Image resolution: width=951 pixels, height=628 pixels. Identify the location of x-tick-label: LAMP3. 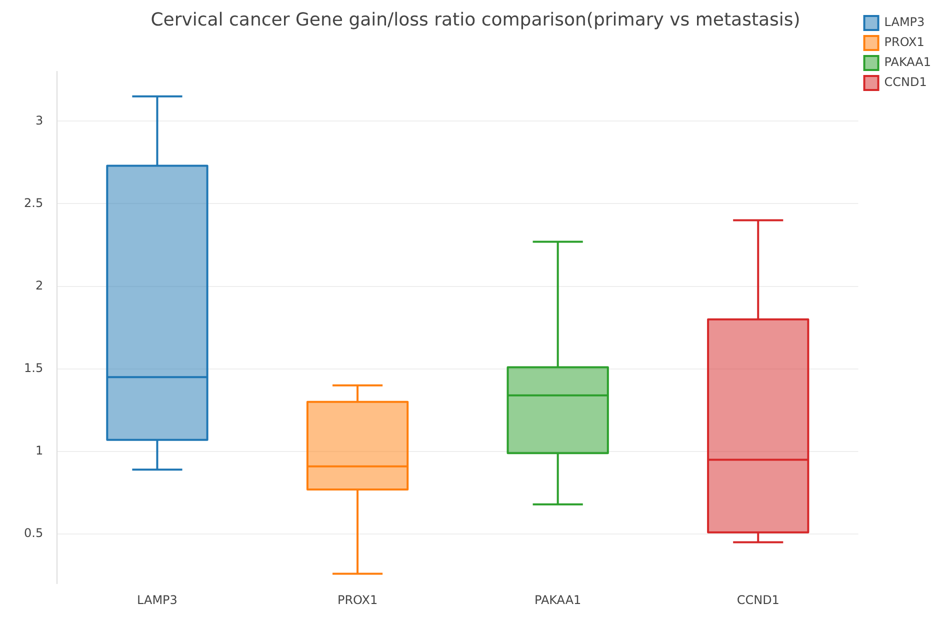
(157, 599).